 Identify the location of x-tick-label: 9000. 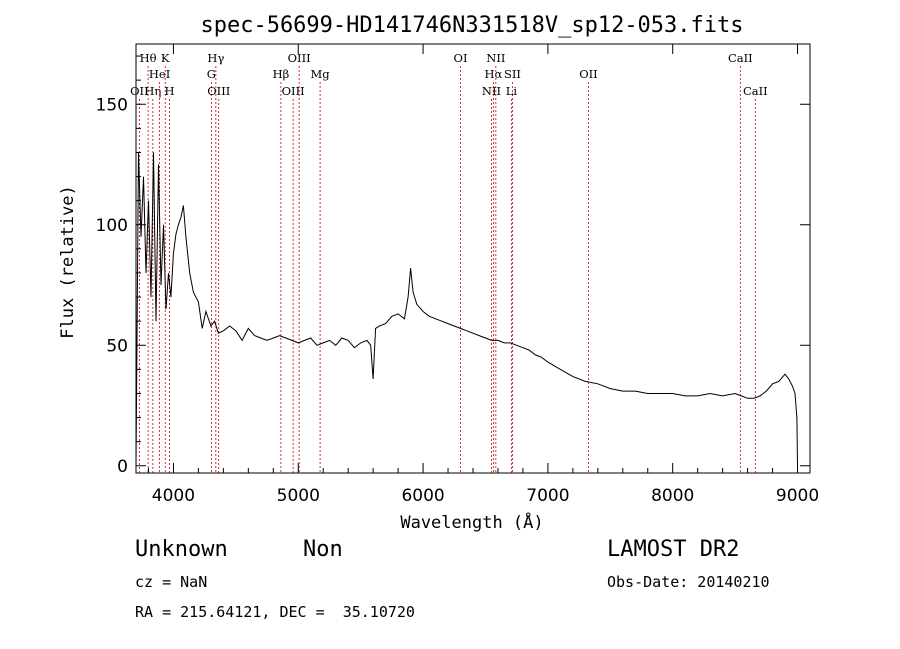
(797, 496).